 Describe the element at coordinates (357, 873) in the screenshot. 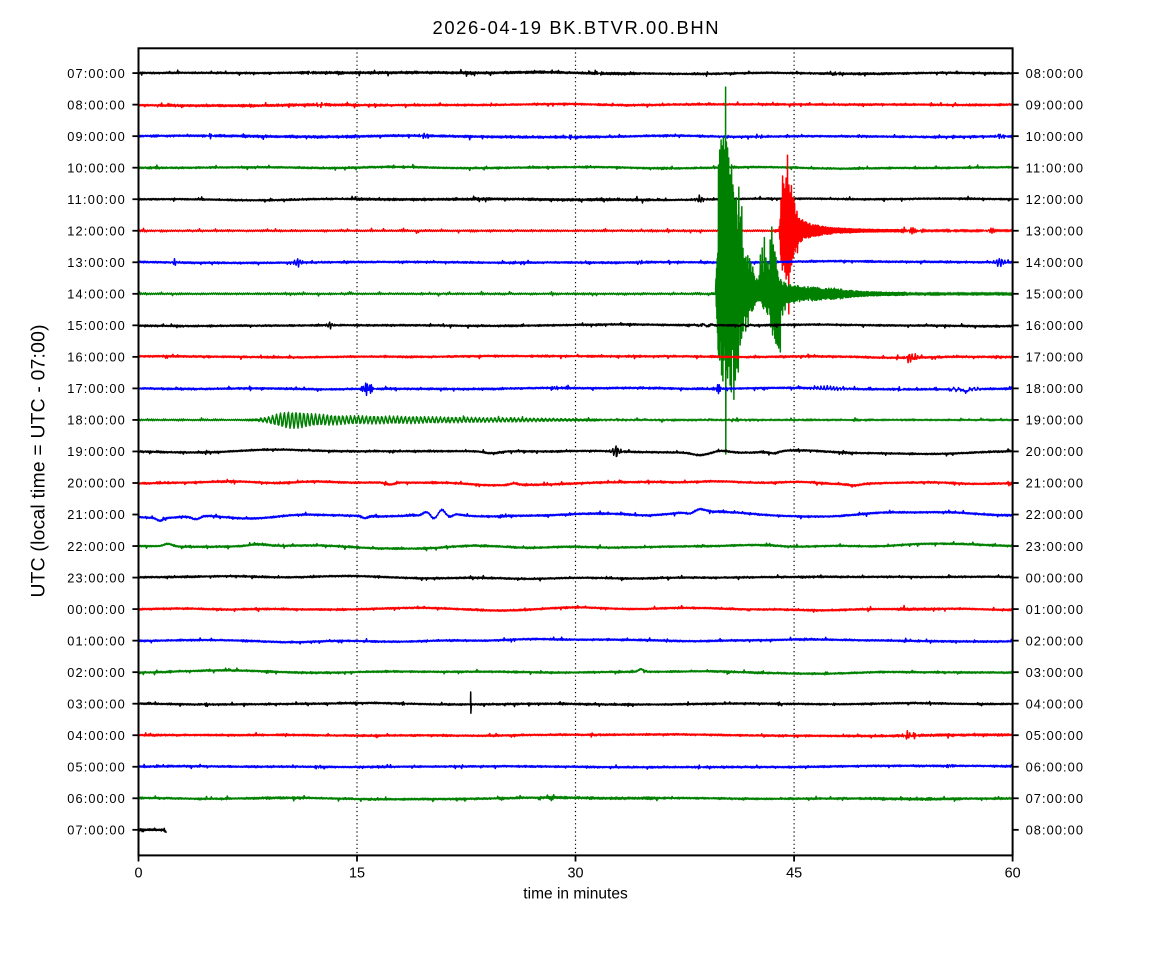

I see `svg-text: 15` at that location.